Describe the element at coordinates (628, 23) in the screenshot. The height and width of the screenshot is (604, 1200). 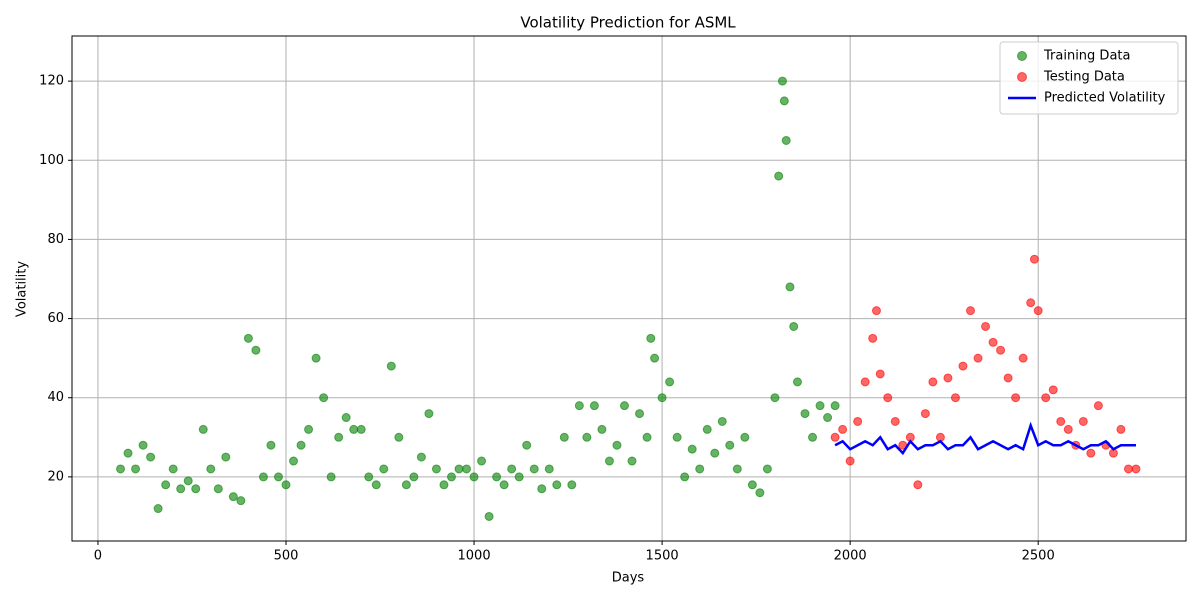
I see `chart-title: Volatility Prediction for ASML` at that location.